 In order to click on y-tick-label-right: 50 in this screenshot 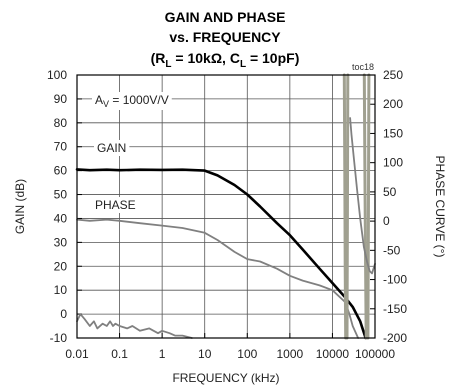, I will do `click(390, 192)`.